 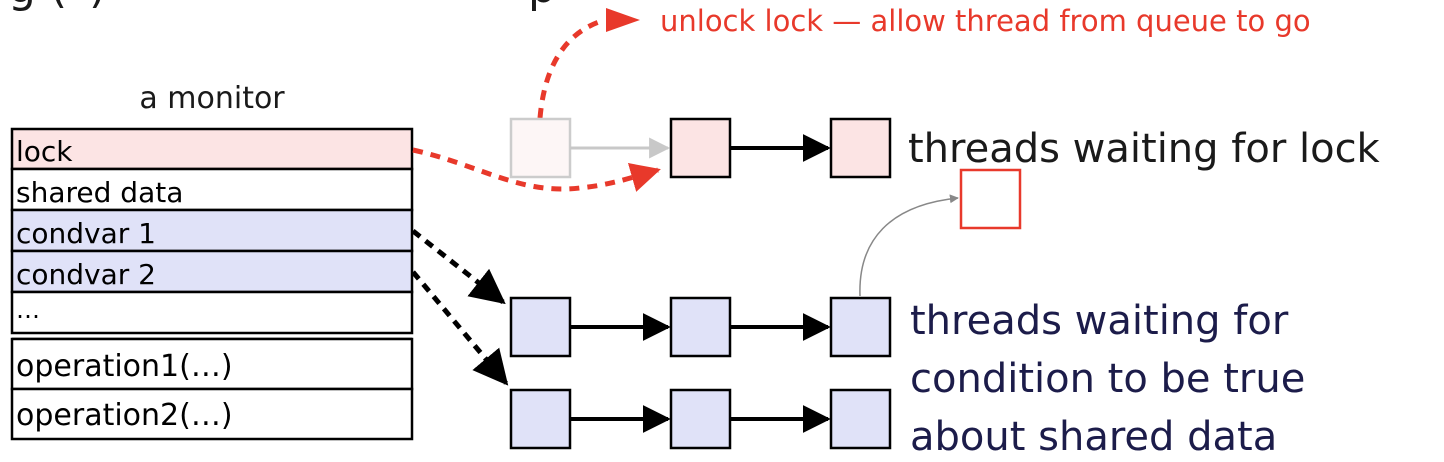 What do you see at coordinates (623, 20) in the screenshot?
I see `annotation-arrowhead-icon` at bounding box center [623, 20].